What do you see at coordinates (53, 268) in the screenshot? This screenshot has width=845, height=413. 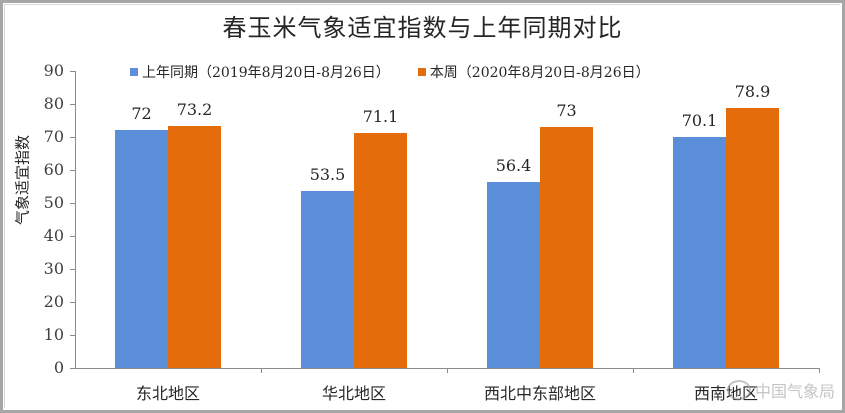 I see `y-tick-label: 30` at bounding box center [53, 268].